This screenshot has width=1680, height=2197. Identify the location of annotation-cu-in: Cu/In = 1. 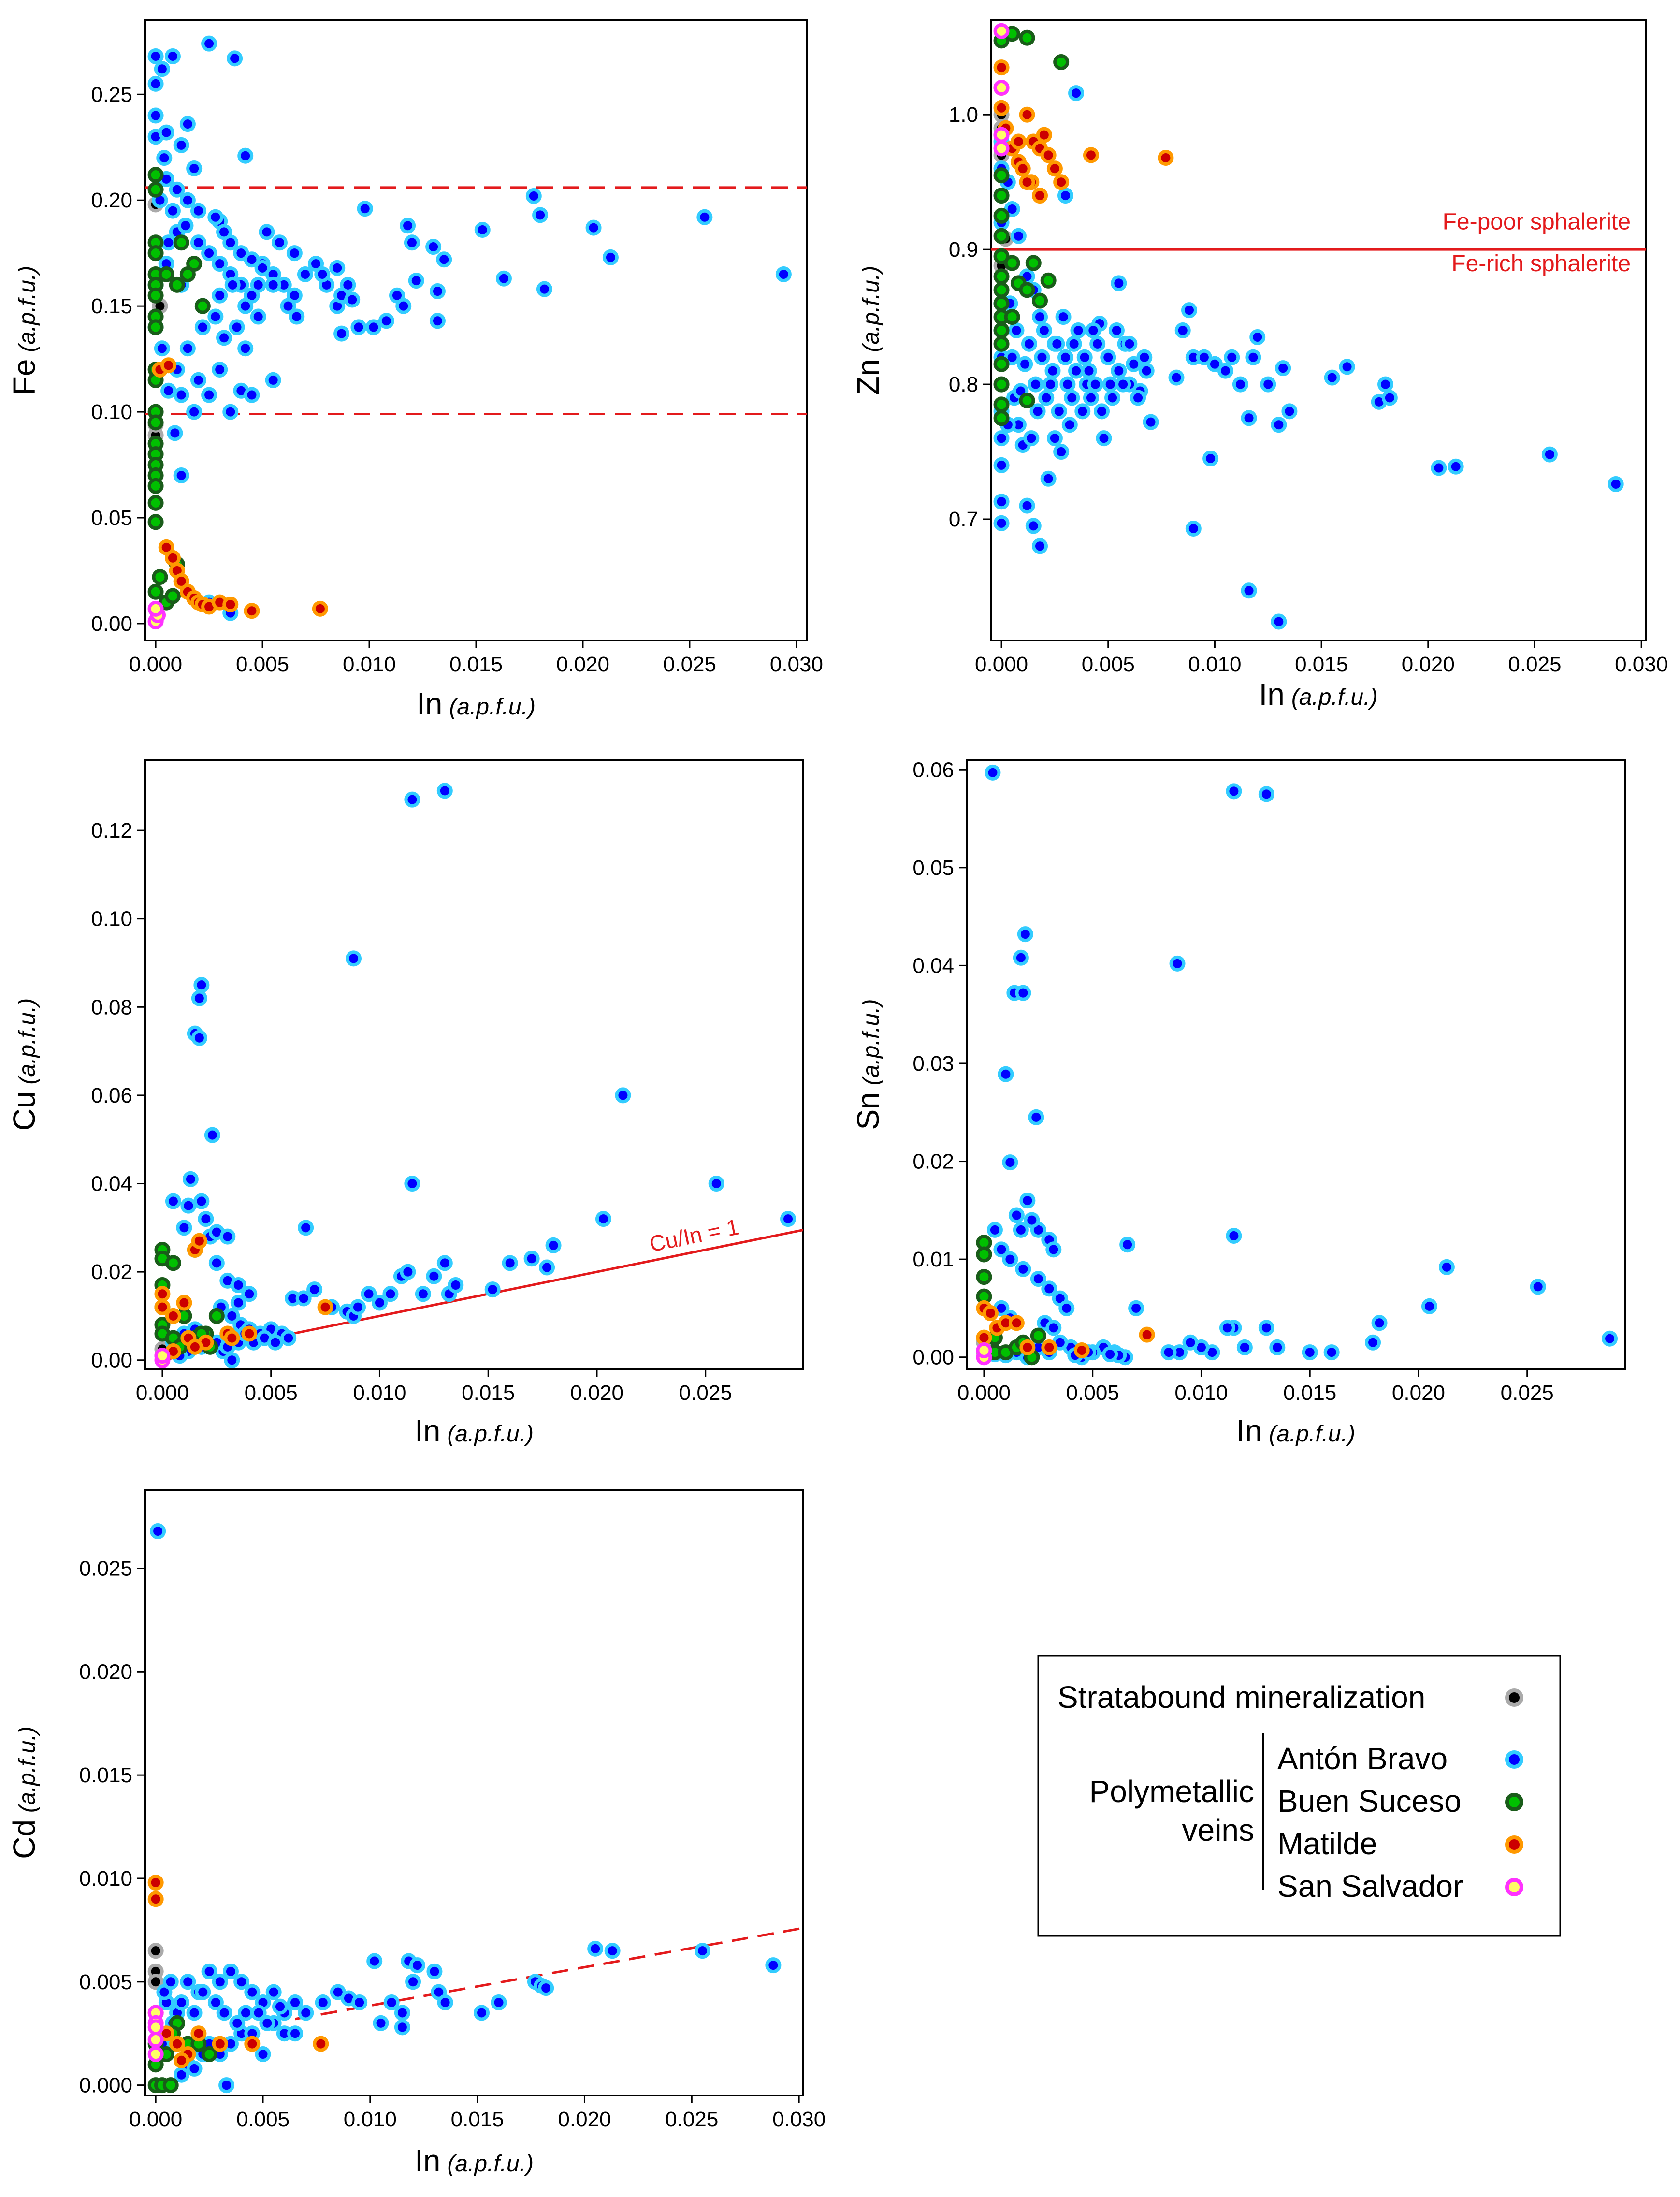
(694, 1235).